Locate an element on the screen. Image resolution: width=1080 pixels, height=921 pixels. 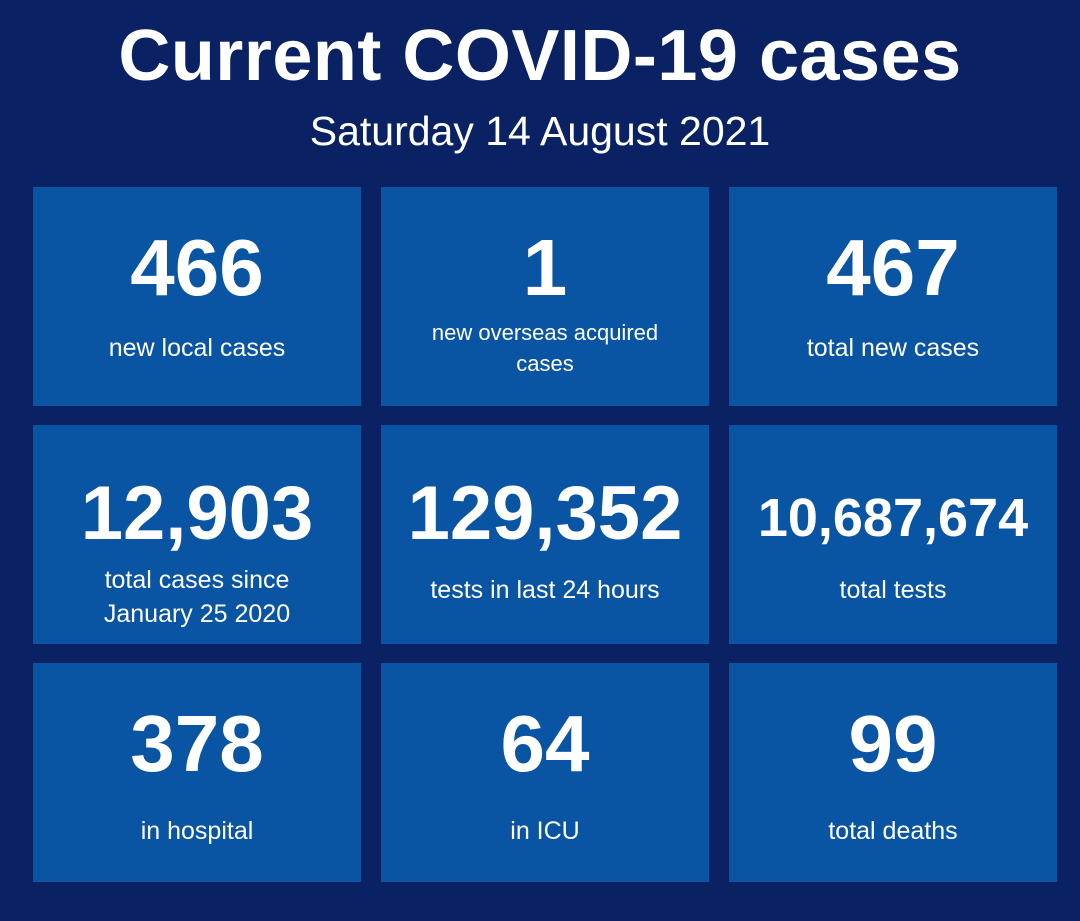
stat-tile-total-deaths: 99 total deaths is located at coordinates (893, 772).